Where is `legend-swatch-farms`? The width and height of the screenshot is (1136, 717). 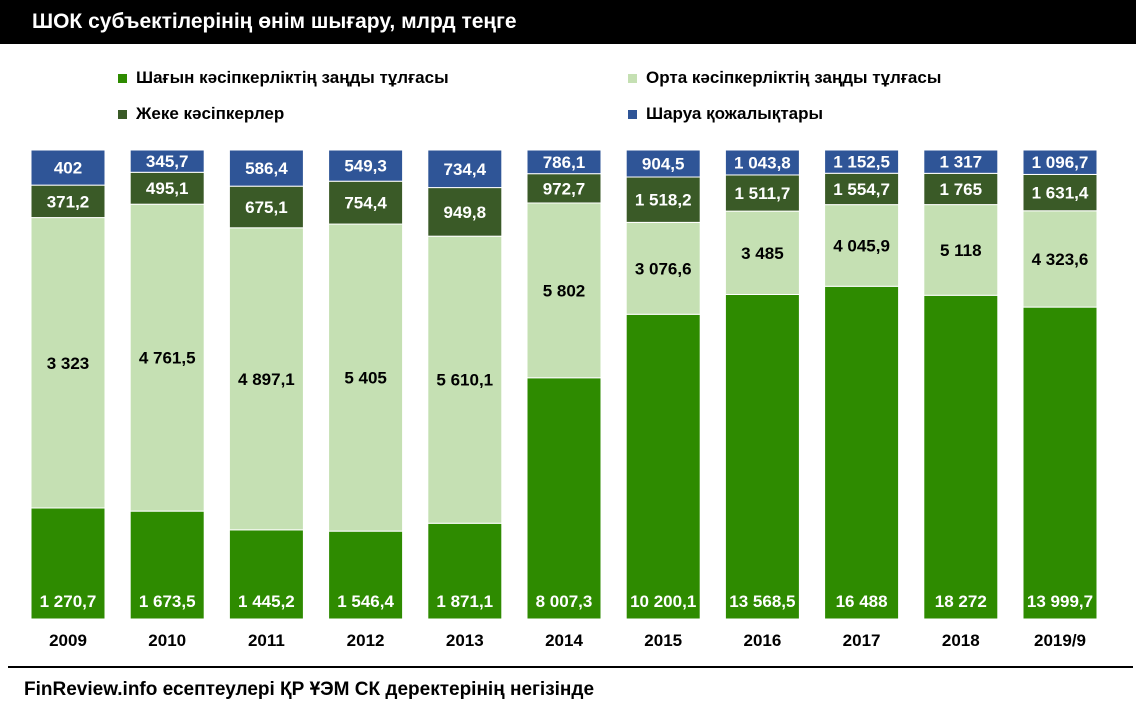
legend-swatch-farms is located at coordinates (632, 114).